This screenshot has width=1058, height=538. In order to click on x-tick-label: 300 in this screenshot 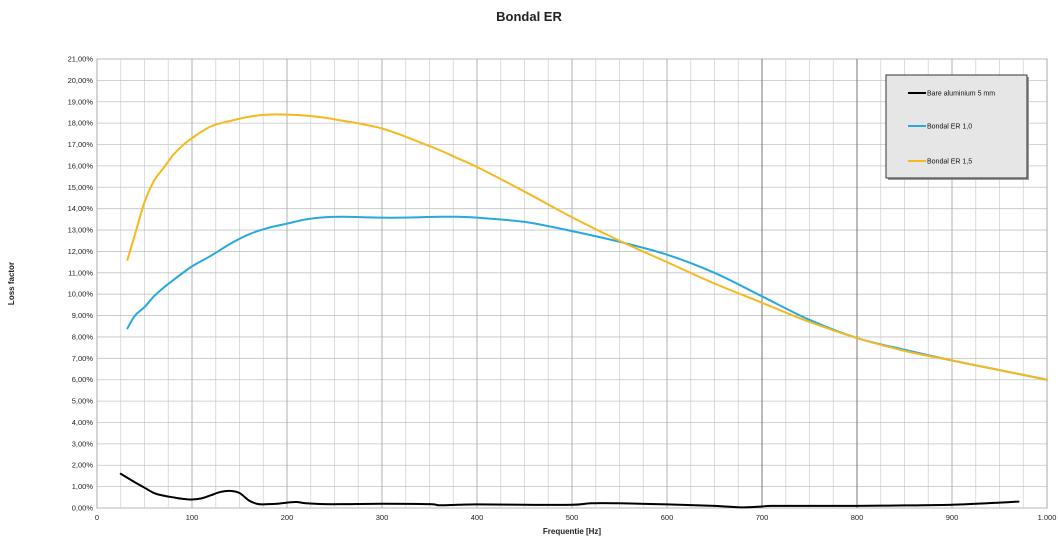, I will do `click(382, 517)`.